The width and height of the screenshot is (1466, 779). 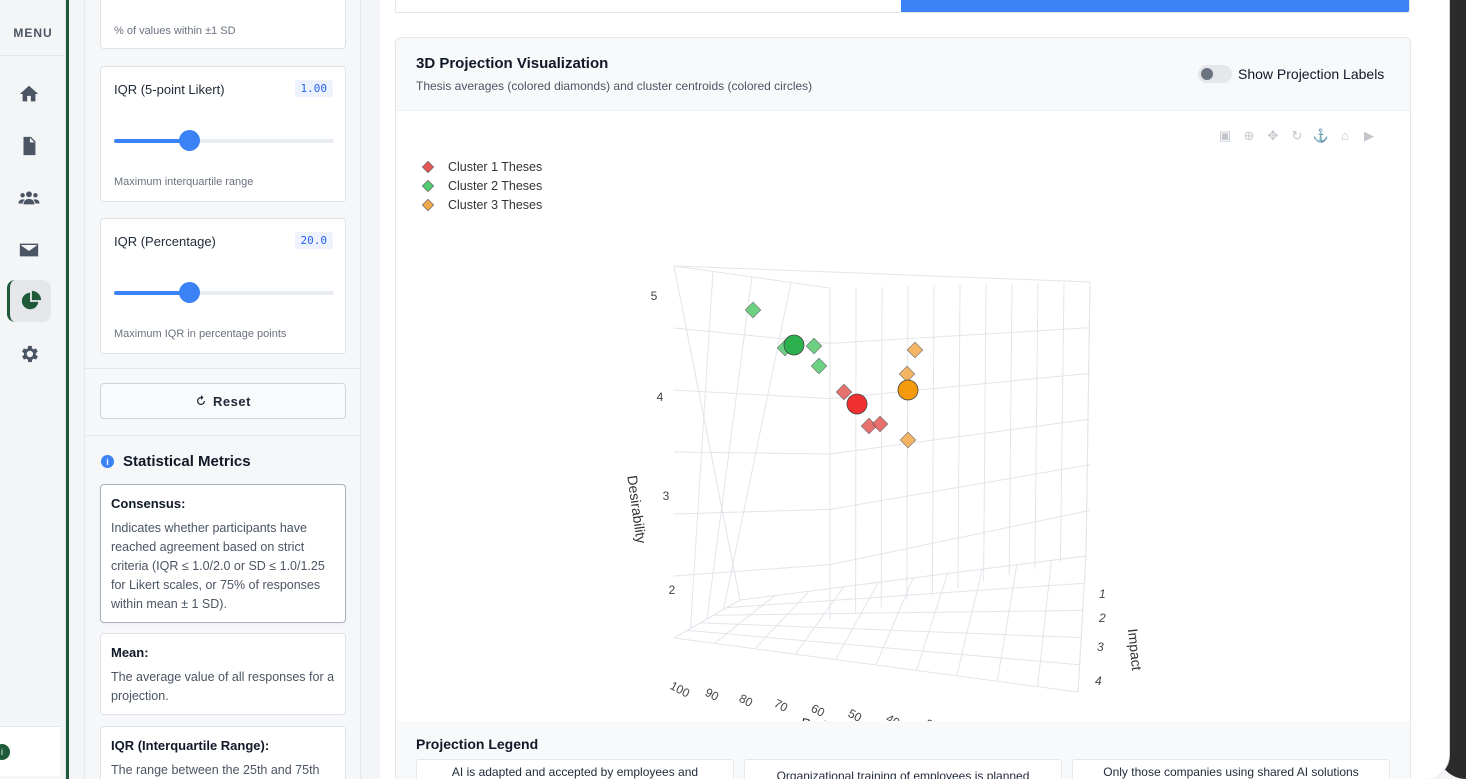 What do you see at coordinates (495, 186) in the screenshot?
I see `legend-entry: Cluster 2 Theses` at bounding box center [495, 186].